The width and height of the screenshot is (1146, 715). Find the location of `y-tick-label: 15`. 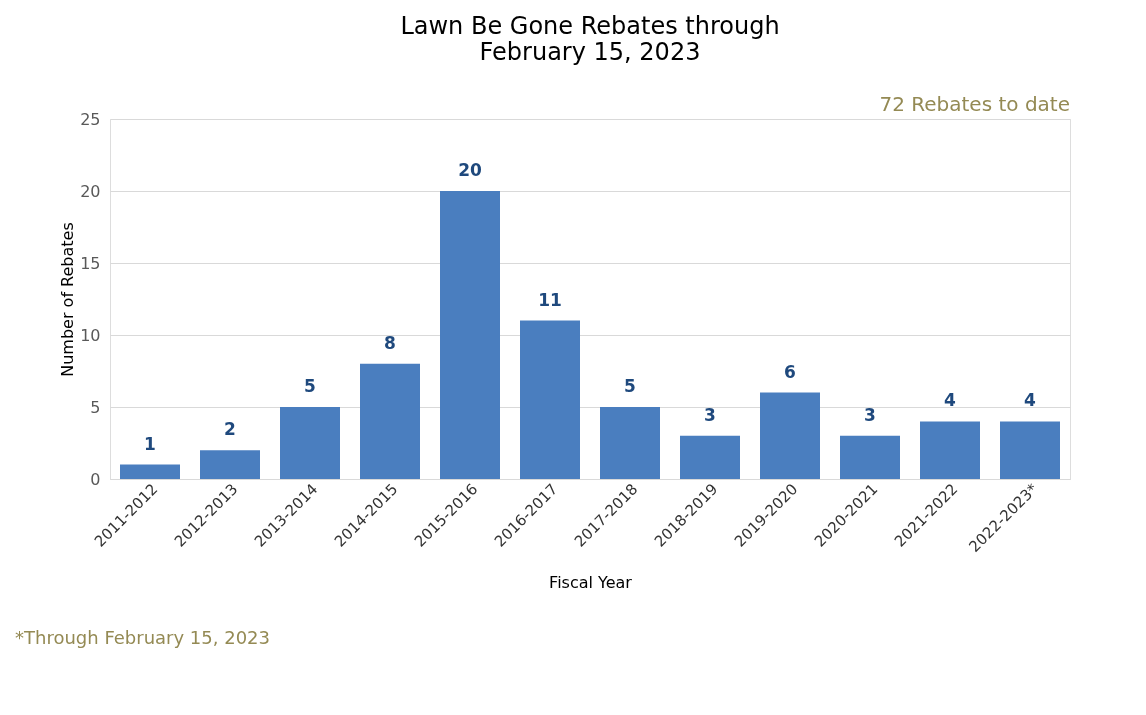

y-tick-label: 15 is located at coordinates (90, 263).